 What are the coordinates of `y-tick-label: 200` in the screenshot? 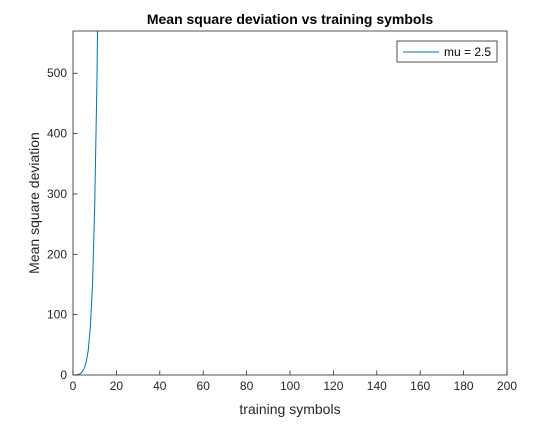 It's located at (57, 254).